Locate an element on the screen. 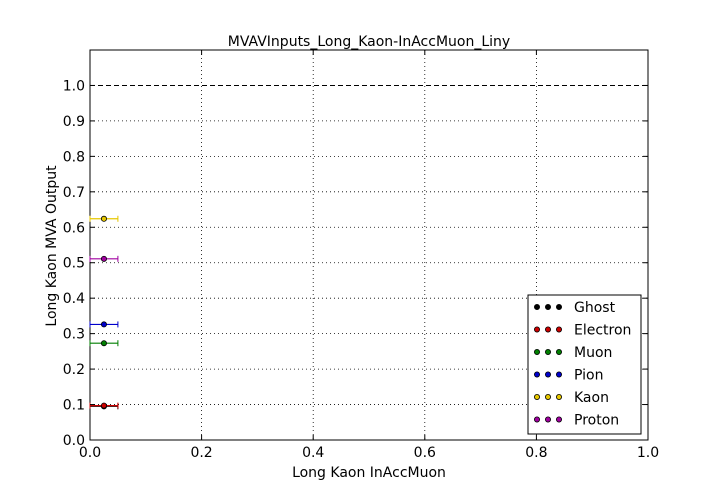 Image resolution: width=720 pixels, height=504 pixels. legend-label-electron: Electron is located at coordinates (602, 331).